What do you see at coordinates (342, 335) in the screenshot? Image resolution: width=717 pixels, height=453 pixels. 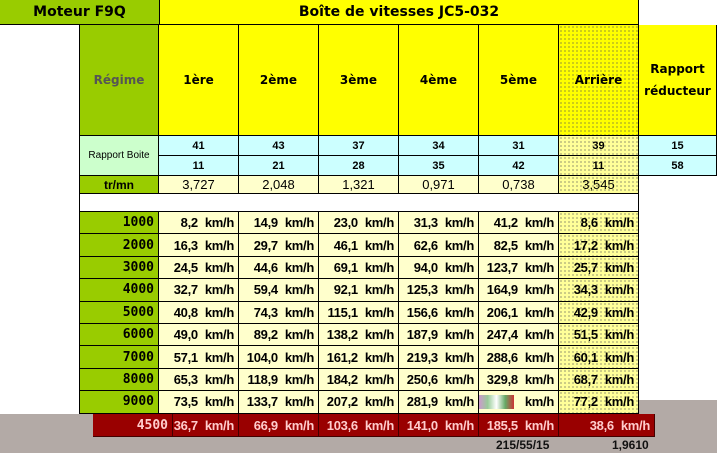 I see `speed-value: 138,2` at bounding box center [342, 335].